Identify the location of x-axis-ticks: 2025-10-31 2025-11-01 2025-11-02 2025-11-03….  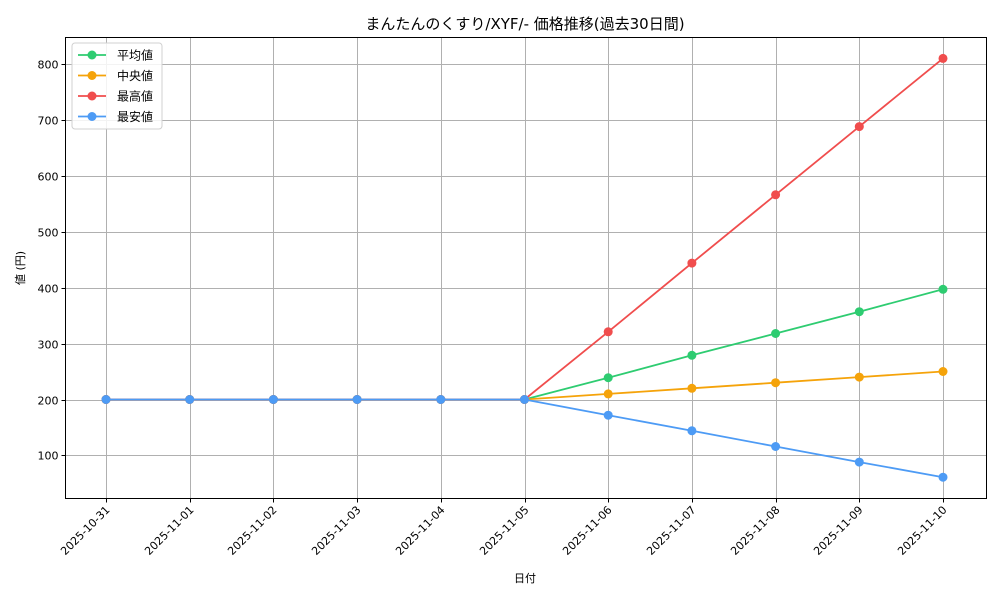
(504, 528).